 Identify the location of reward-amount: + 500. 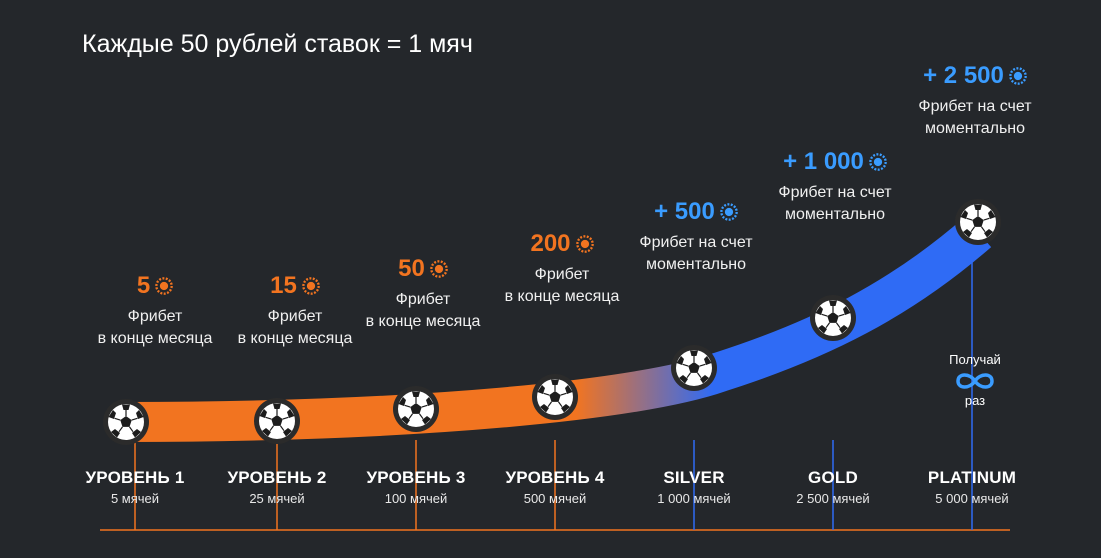
(696, 212).